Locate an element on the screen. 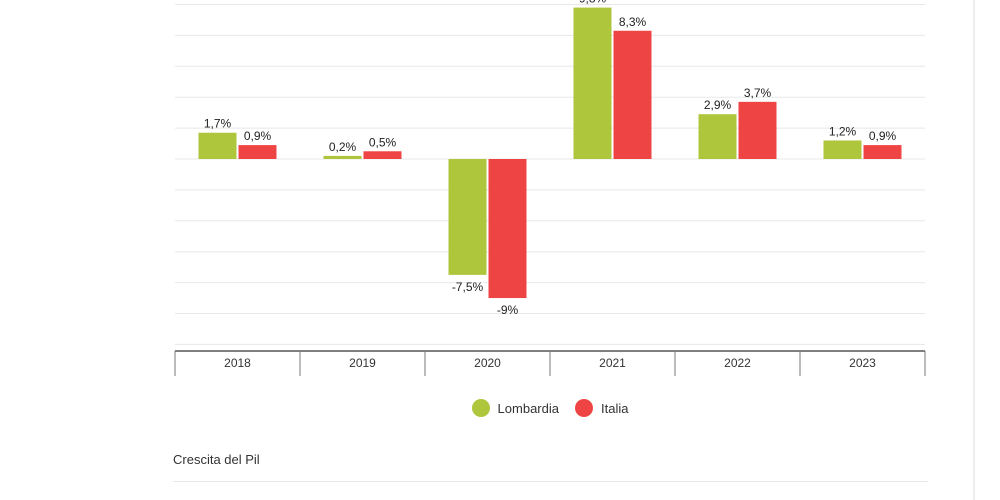  bar-lombardia-2022 is located at coordinates (717, 136).